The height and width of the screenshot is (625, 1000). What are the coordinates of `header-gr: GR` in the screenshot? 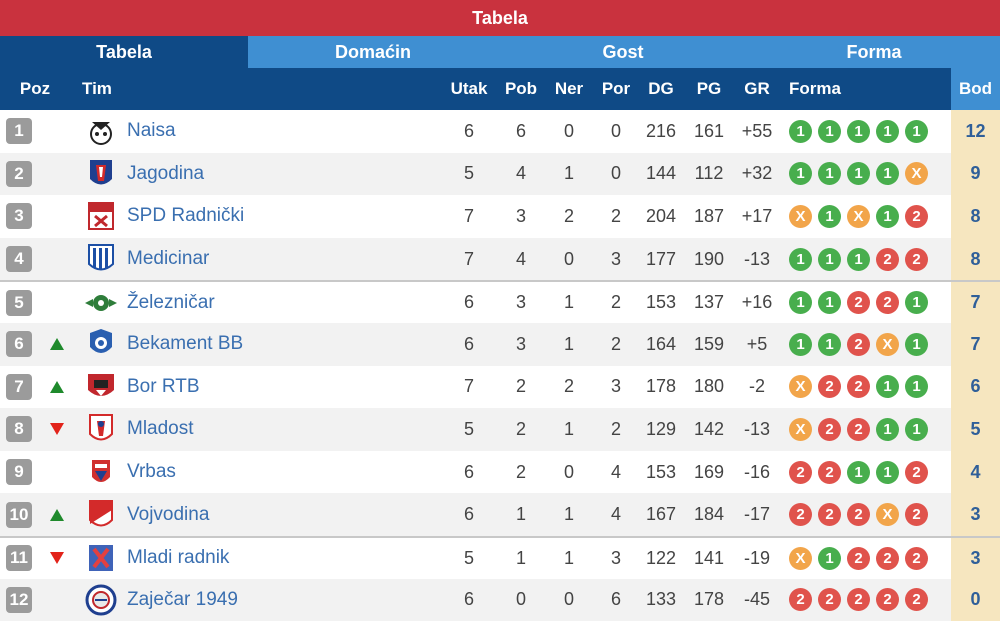 It's located at (757, 88).